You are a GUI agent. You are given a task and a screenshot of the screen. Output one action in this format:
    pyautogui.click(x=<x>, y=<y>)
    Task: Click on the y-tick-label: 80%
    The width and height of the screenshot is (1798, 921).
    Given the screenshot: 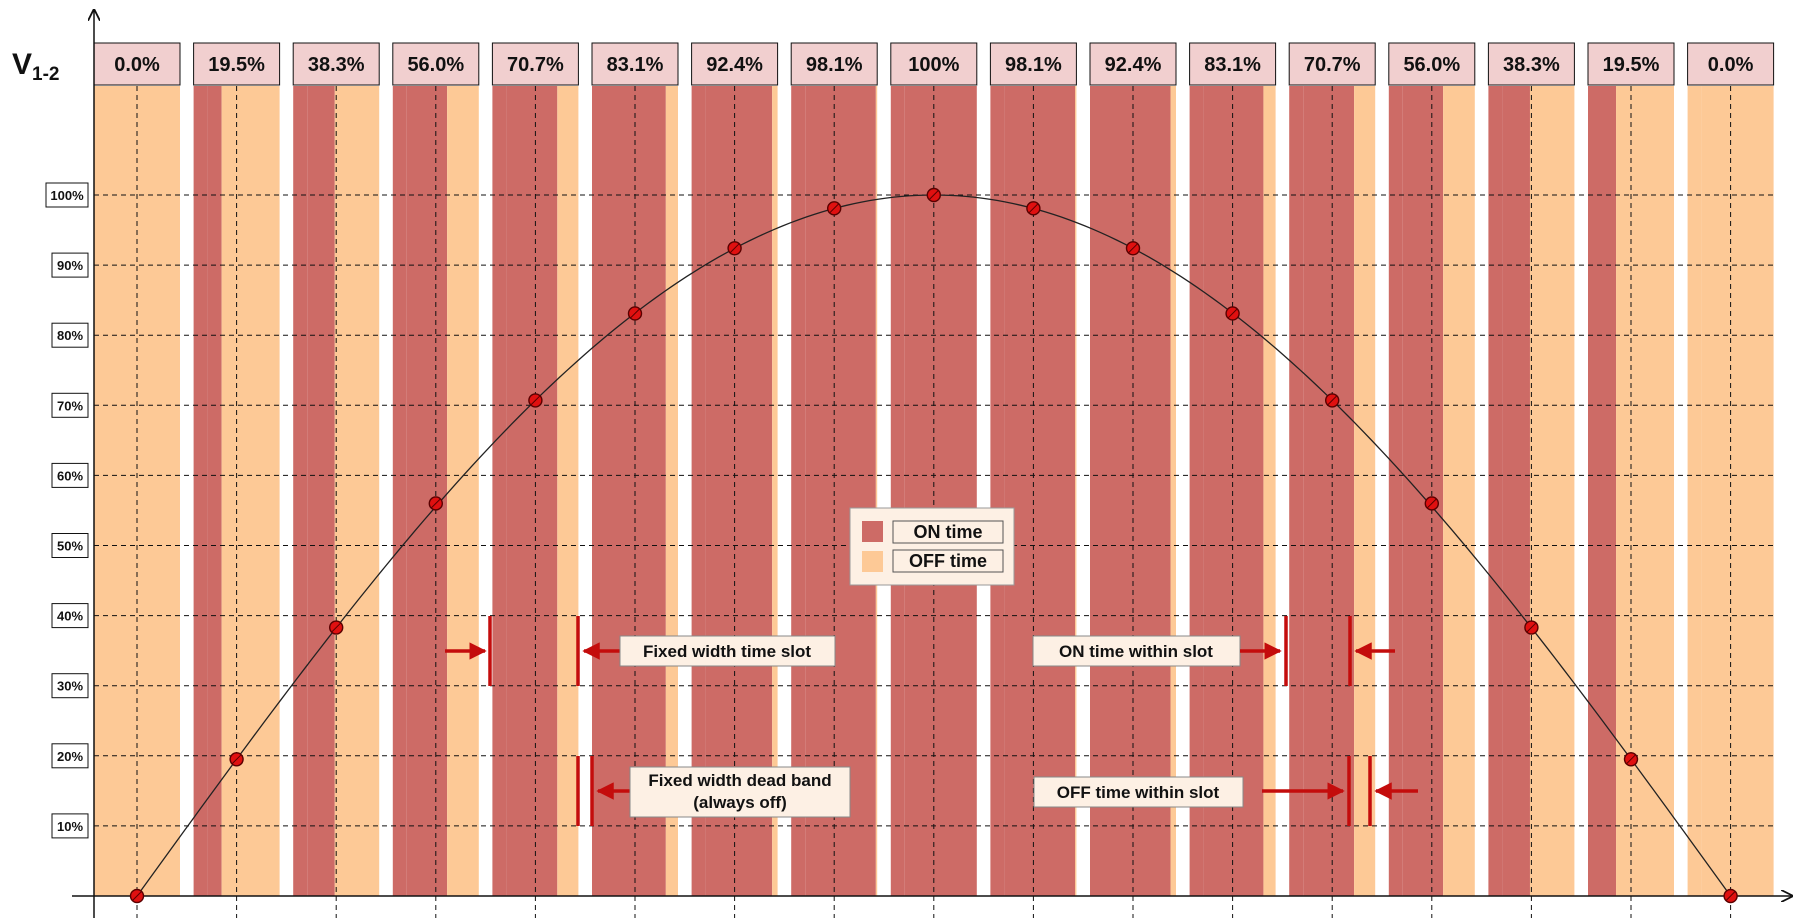 What is the action you would take?
    pyautogui.click(x=70, y=335)
    